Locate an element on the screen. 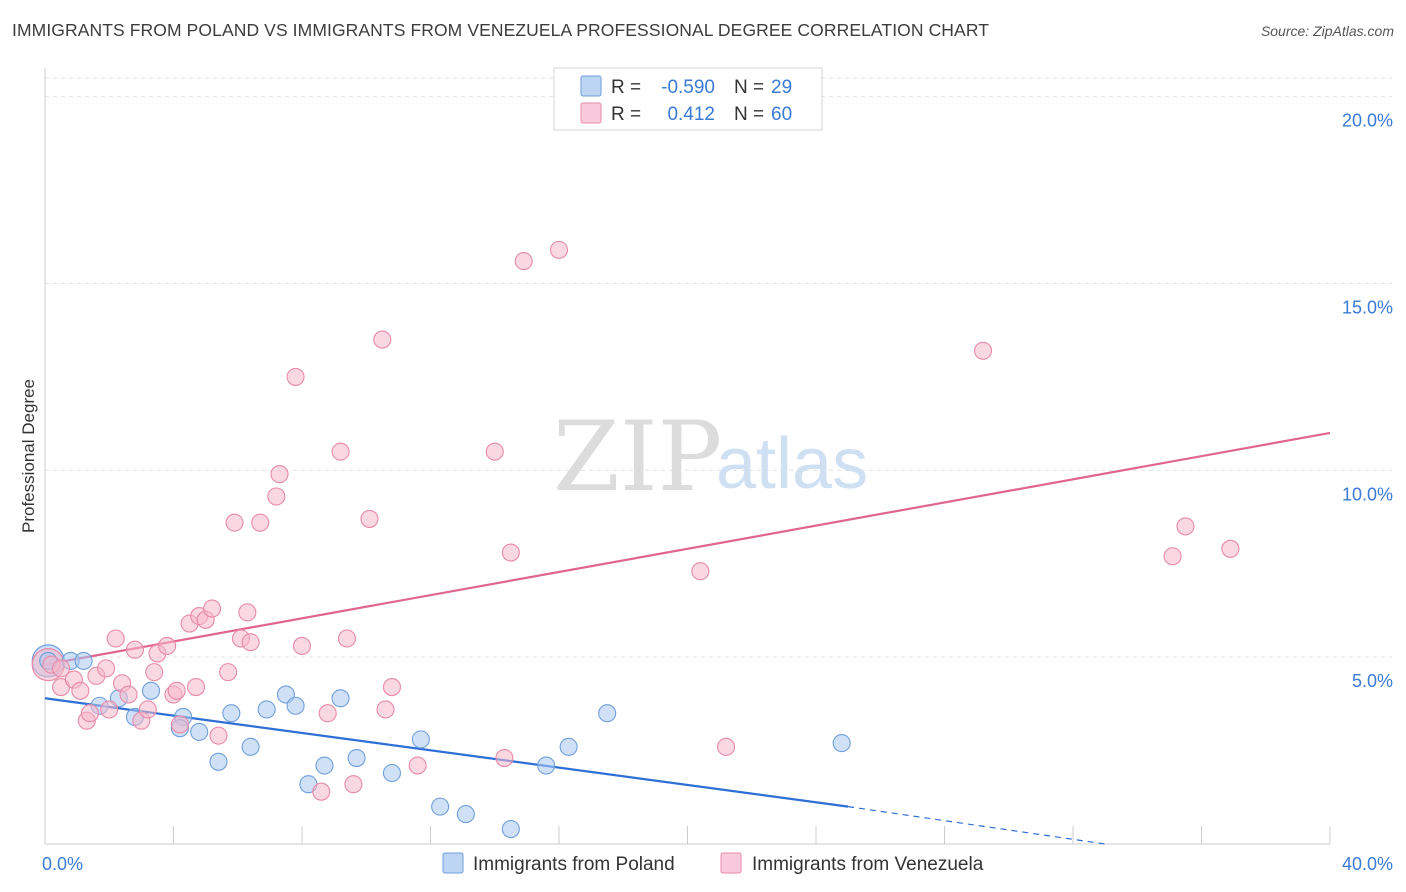  watermark-atlas: atlas is located at coordinates (792, 464).